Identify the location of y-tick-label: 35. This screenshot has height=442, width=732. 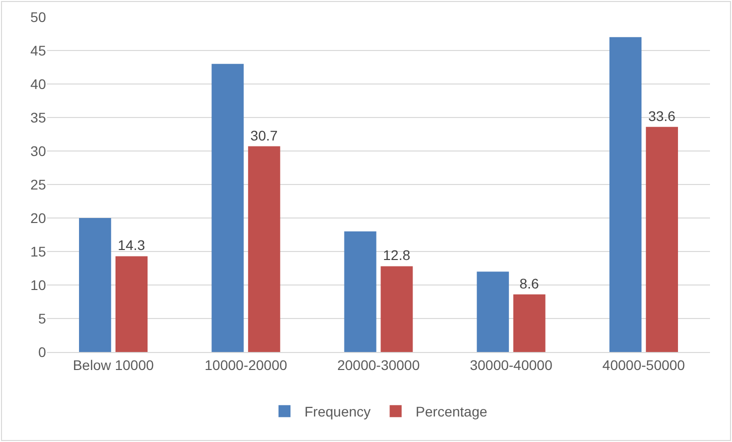
(38, 117).